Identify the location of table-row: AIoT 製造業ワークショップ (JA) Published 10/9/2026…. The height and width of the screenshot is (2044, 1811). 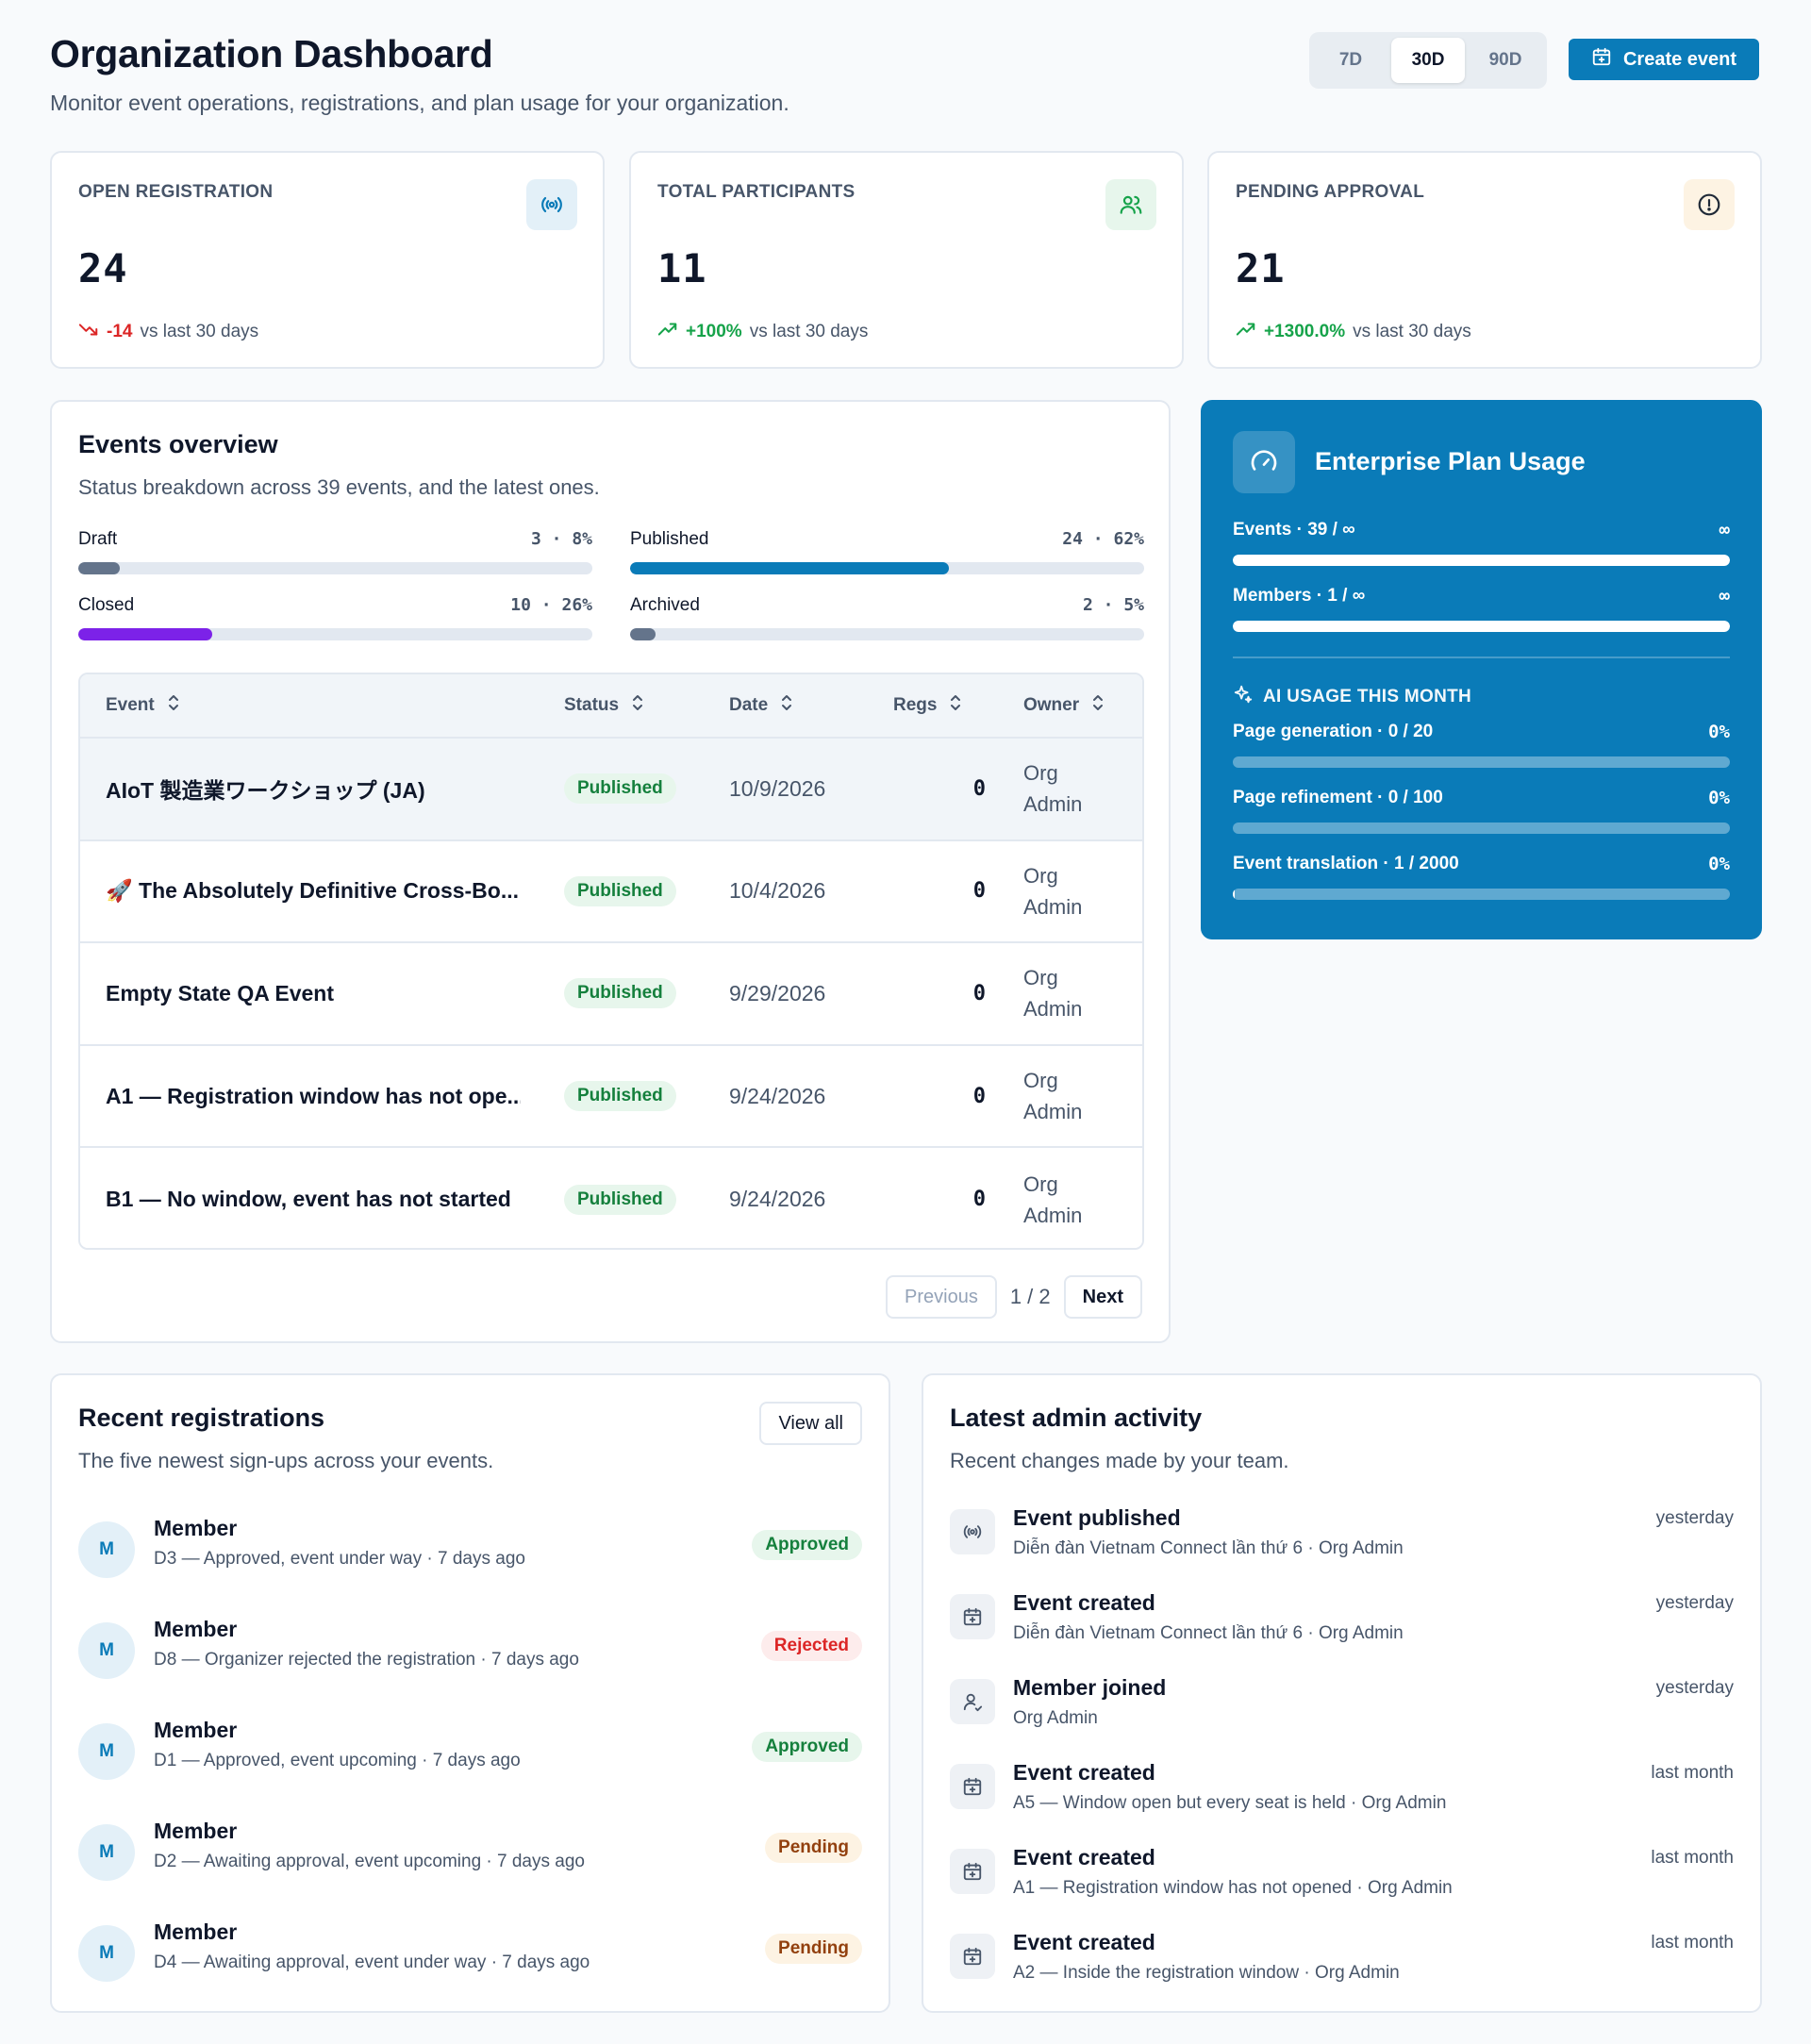
(611, 790).